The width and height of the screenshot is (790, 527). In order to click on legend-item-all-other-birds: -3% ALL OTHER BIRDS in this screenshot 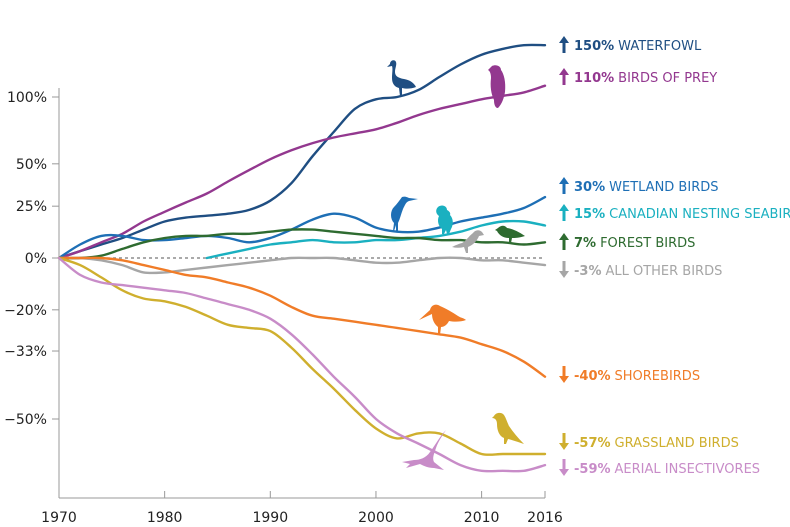, I will do `click(640, 270)`.